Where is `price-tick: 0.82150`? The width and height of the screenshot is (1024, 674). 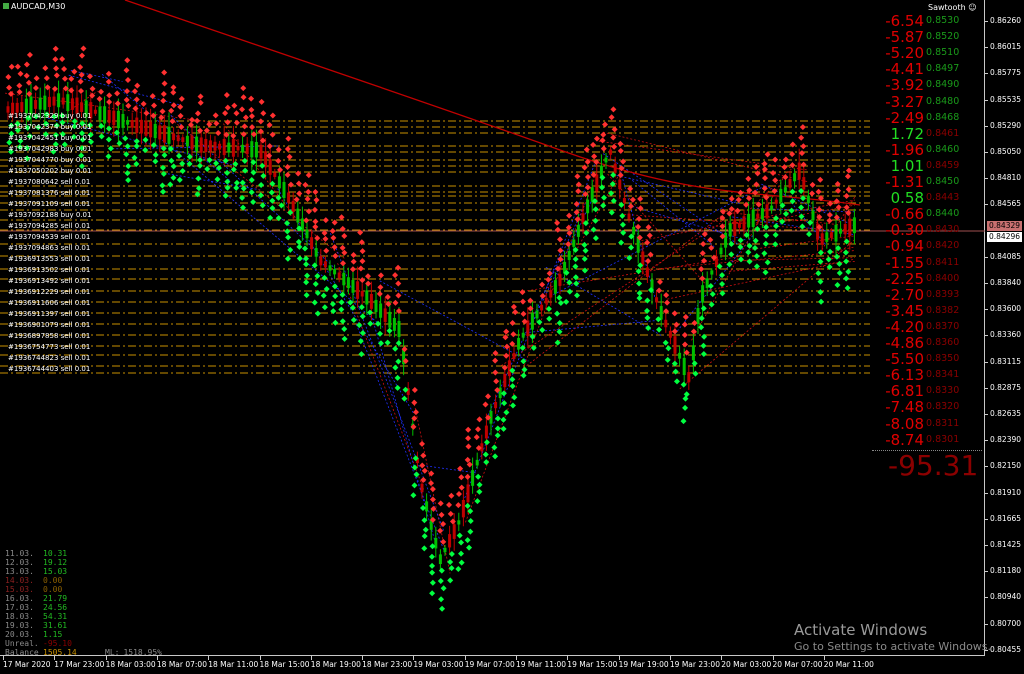 price-tick: 0.82150 is located at coordinates (1003, 466).